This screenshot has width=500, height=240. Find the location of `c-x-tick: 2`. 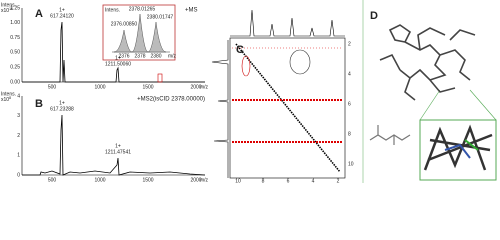

c-x-tick: 2 is located at coordinates (338, 180).